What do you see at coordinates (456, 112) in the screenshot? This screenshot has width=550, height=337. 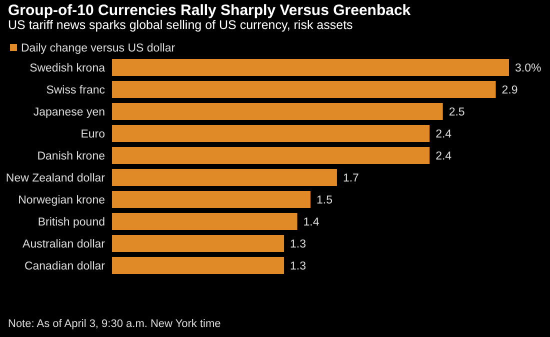 I see `data-label: 2.5` at bounding box center [456, 112].